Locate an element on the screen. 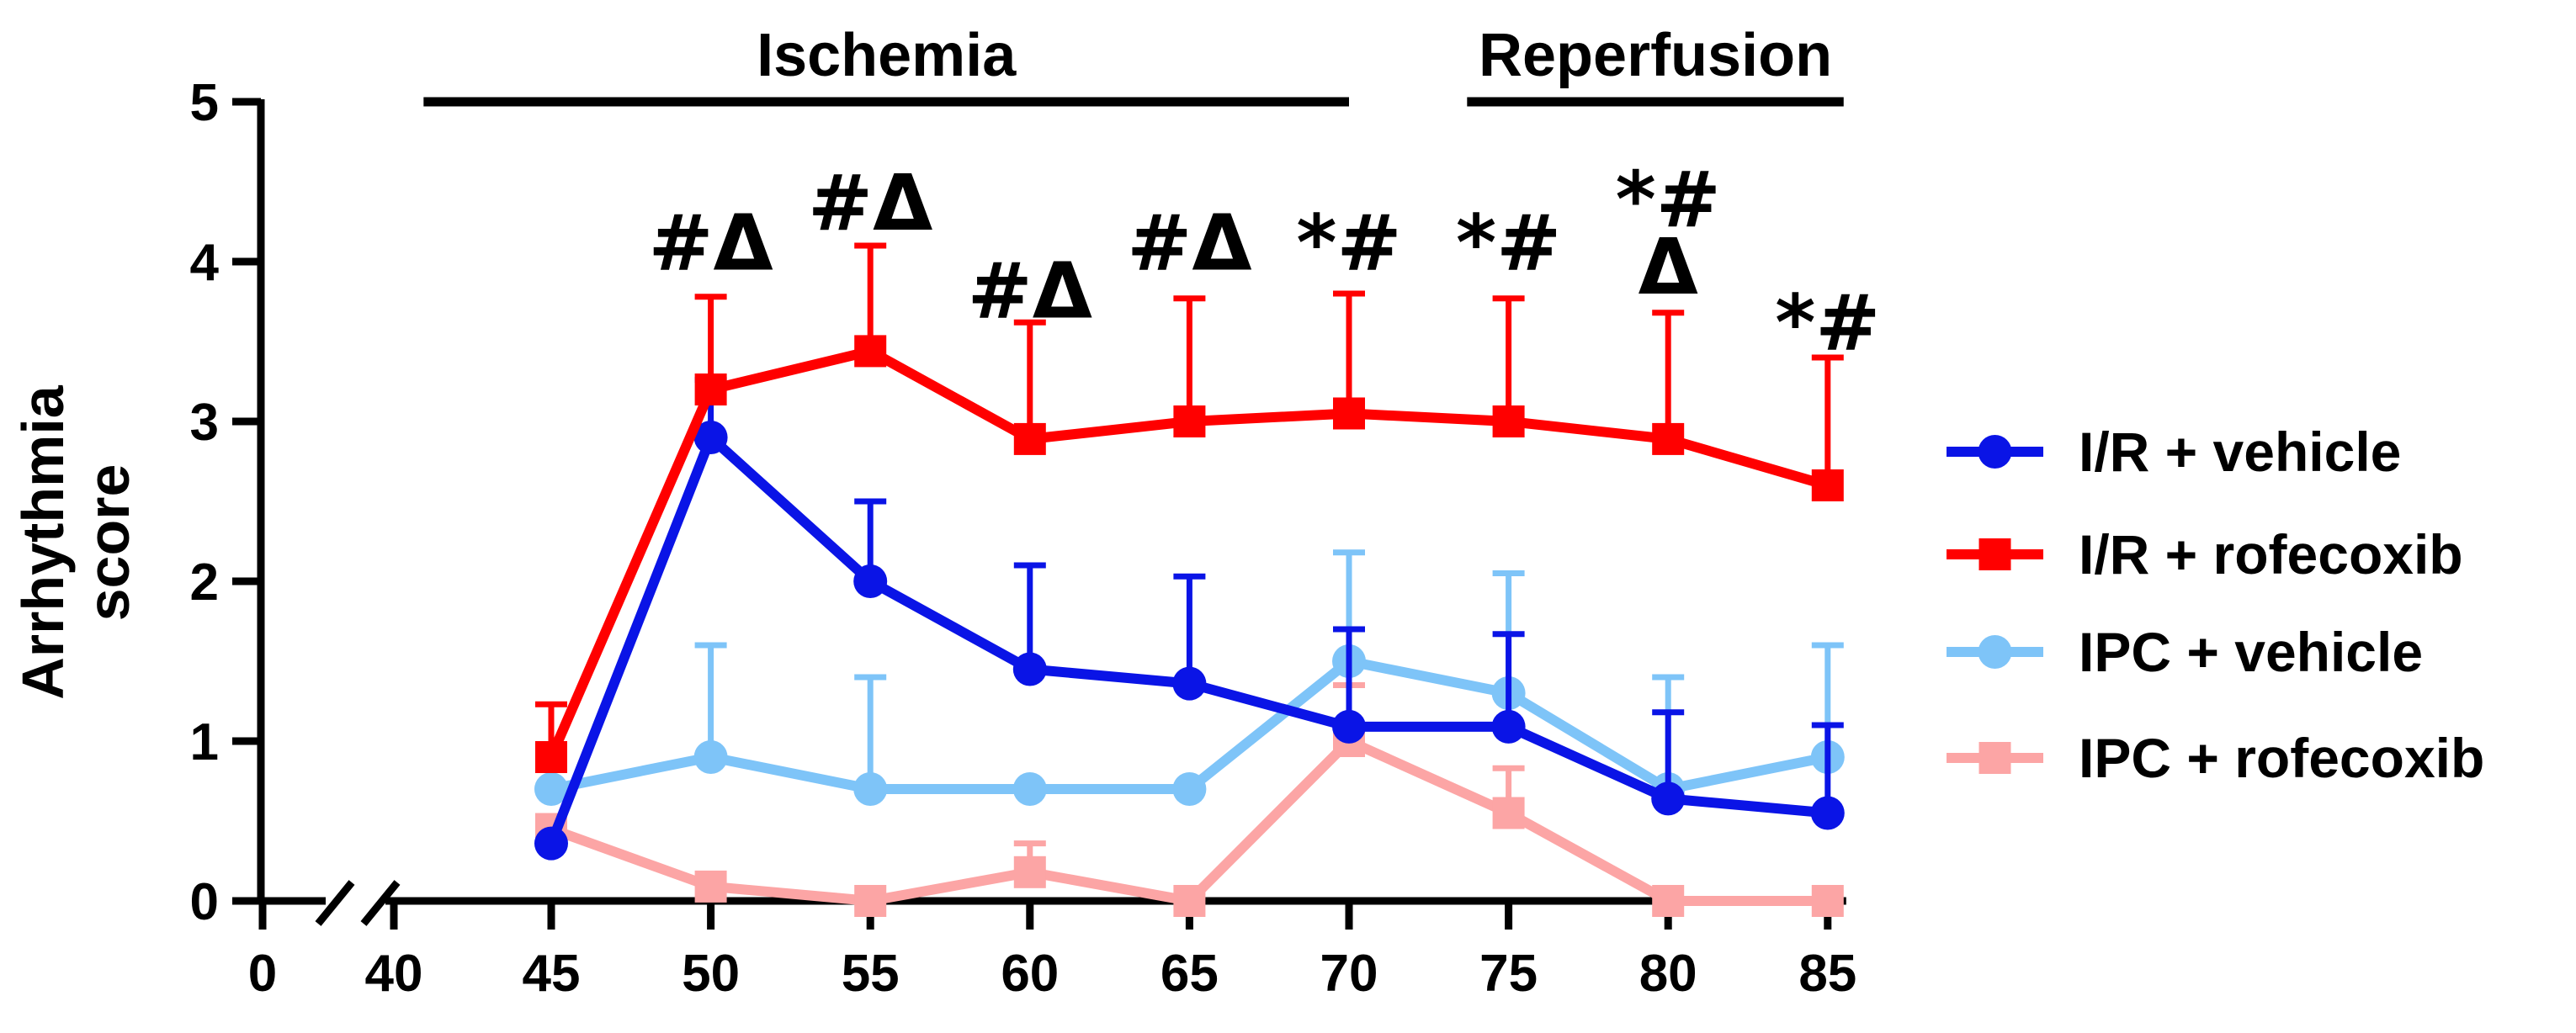 This screenshot has height=1033, width=2576. x-tick-label: 85 is located at coordinates (1827, 974).